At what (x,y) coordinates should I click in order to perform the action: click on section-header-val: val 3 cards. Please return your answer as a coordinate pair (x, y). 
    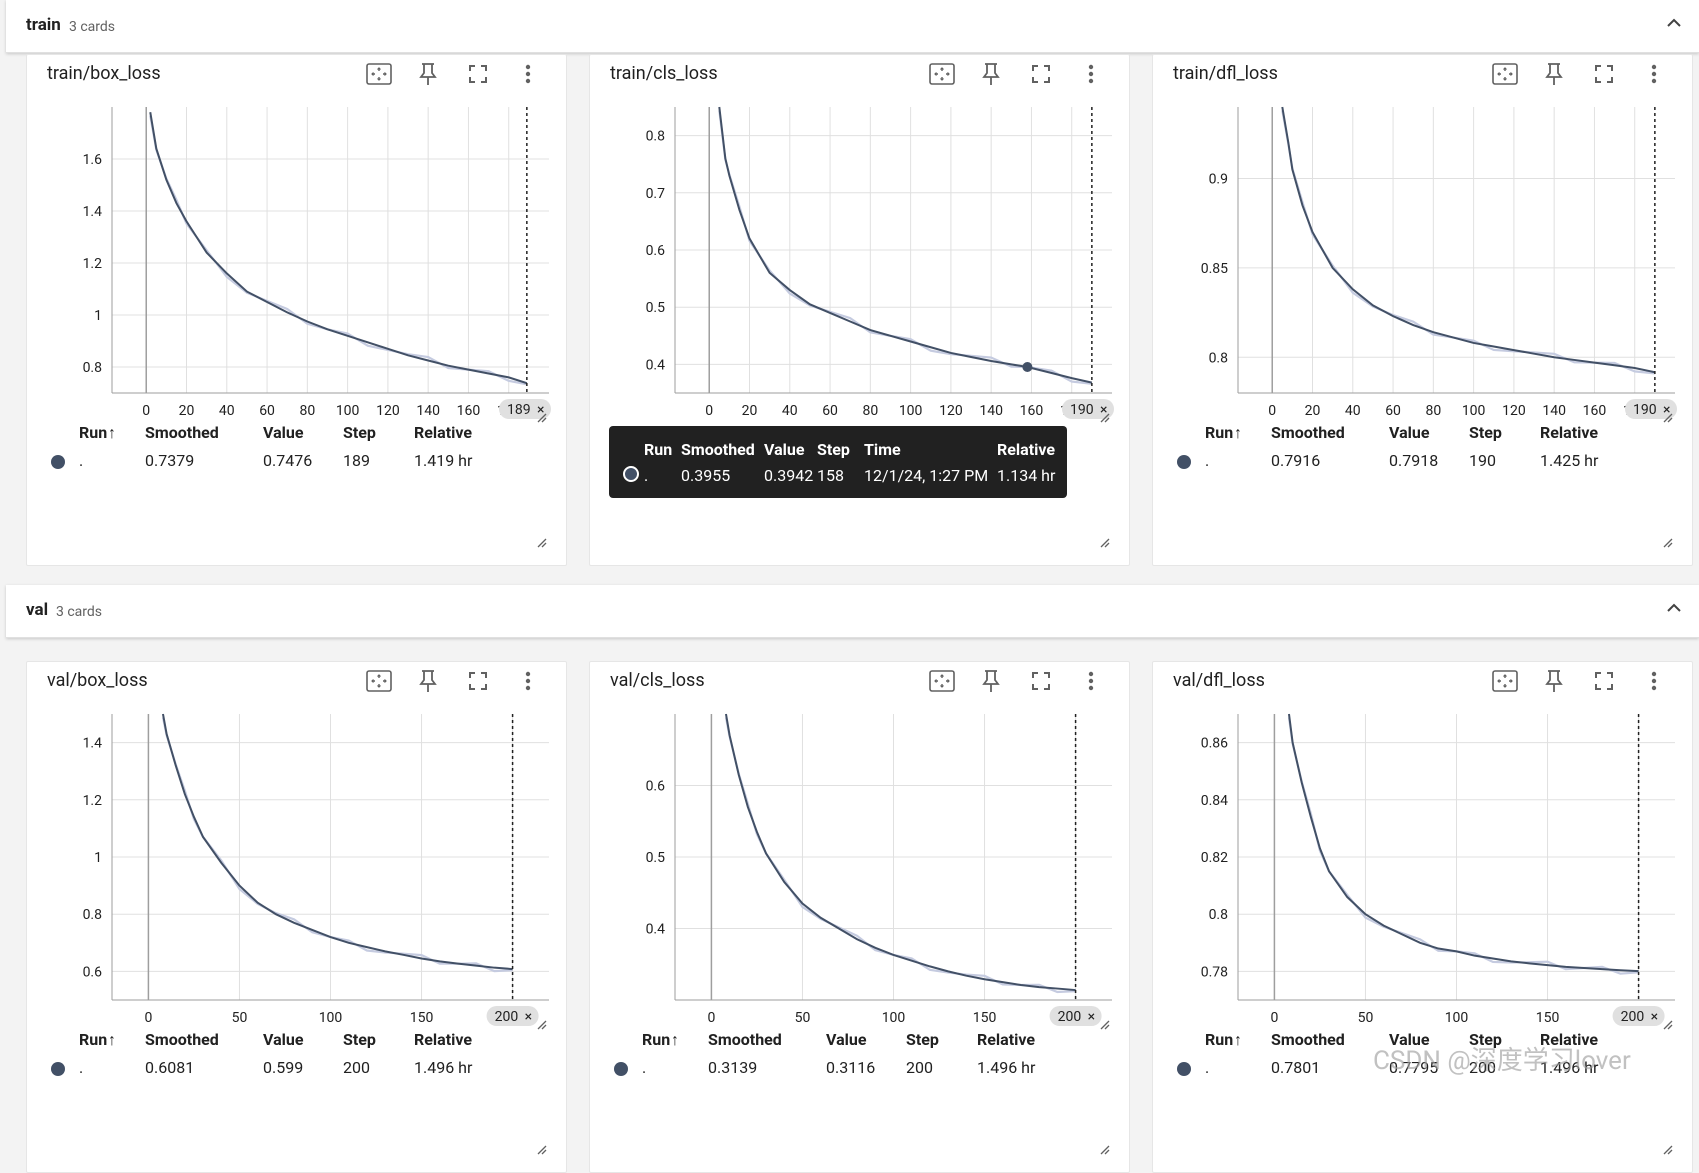
    Looking at the image, I should click on (852, 611).